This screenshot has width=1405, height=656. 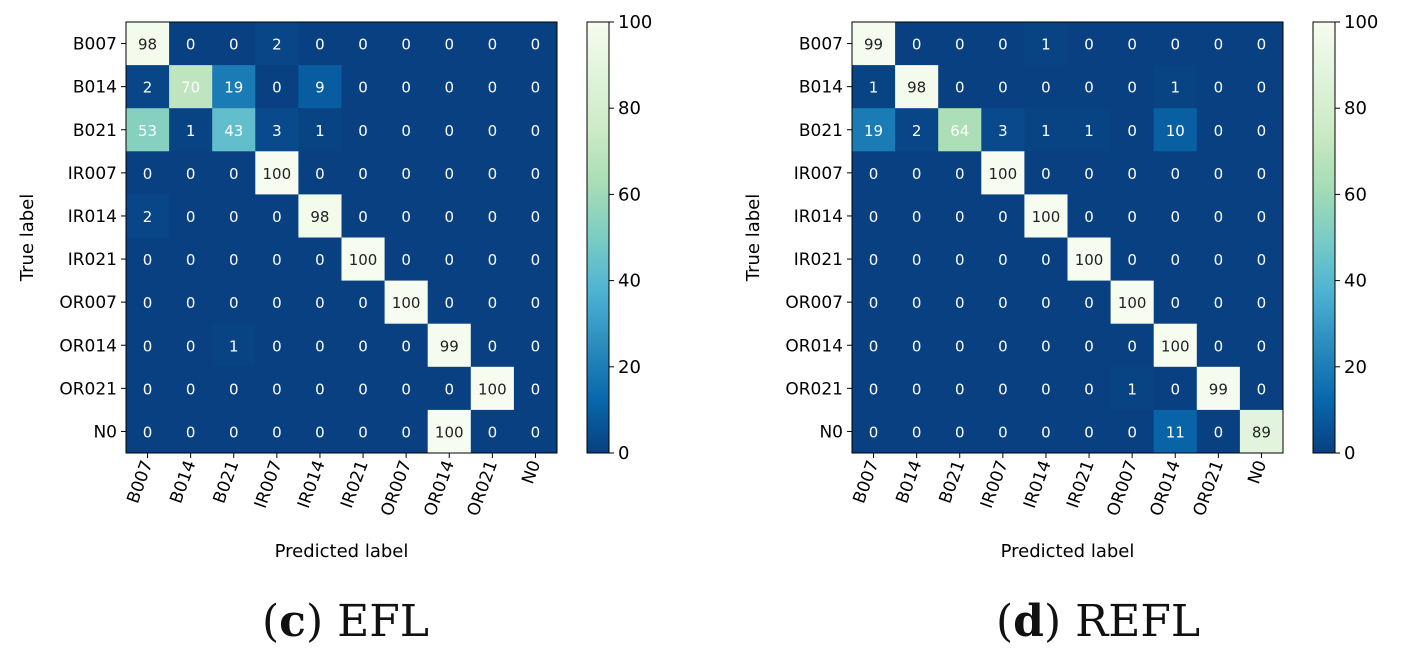 I want to click on cell-OR021-OR021, so click(x=1218, y=388).